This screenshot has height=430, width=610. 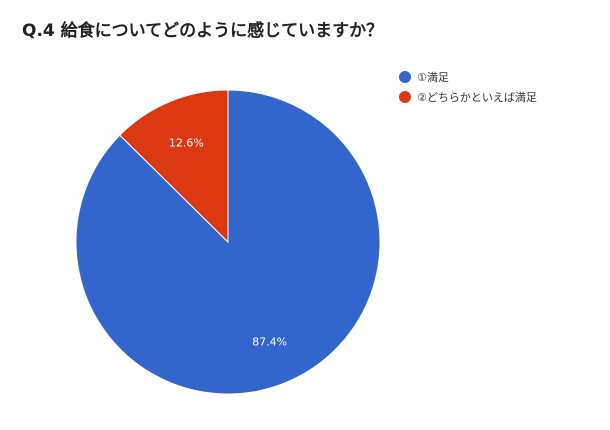 I want to click on legend-label-2: ②どちらかといえば満足, so click(x=477, y=97).